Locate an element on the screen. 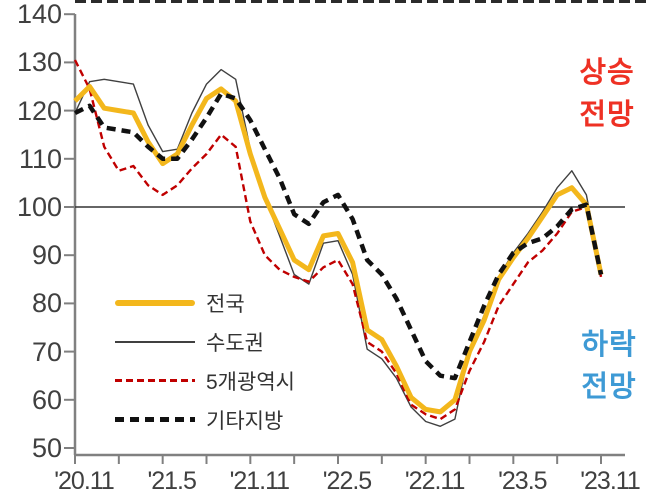  legend-item-five-cities: 5개광역시 is located at coordinates (205, 380).